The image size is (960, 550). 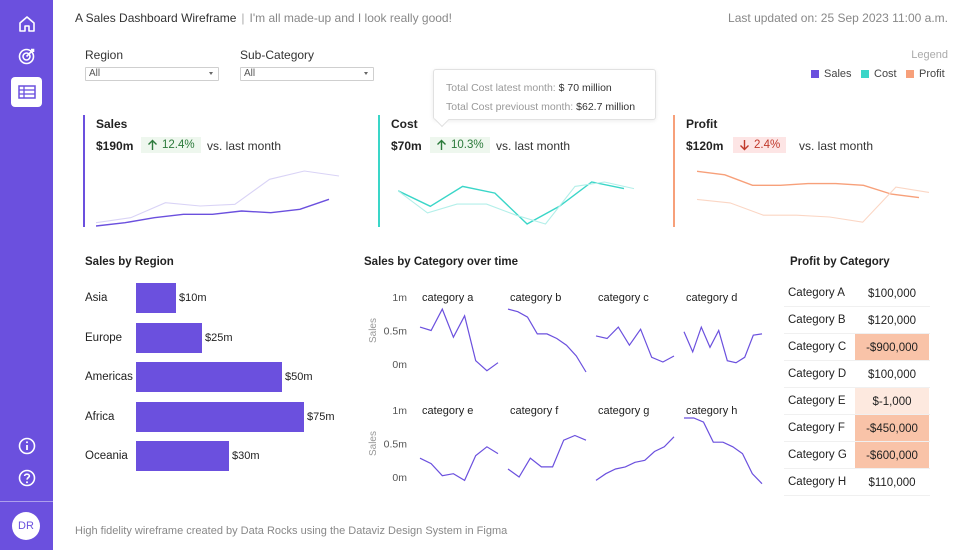 What do you see at coordinates (857, 293) in the screenshot?
I see `table-row: Category A $100,000` at bounding box center [857, 293].